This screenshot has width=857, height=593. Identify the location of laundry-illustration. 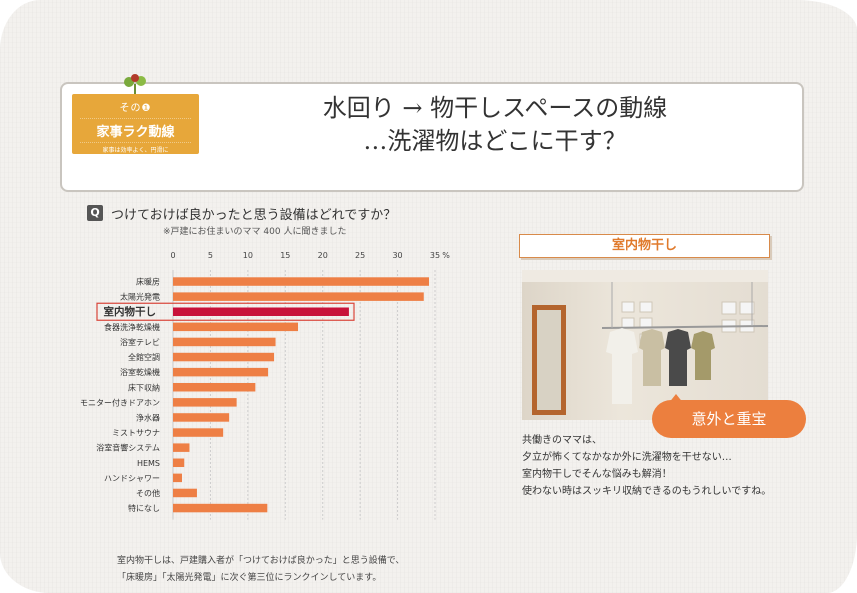
(645, 342).